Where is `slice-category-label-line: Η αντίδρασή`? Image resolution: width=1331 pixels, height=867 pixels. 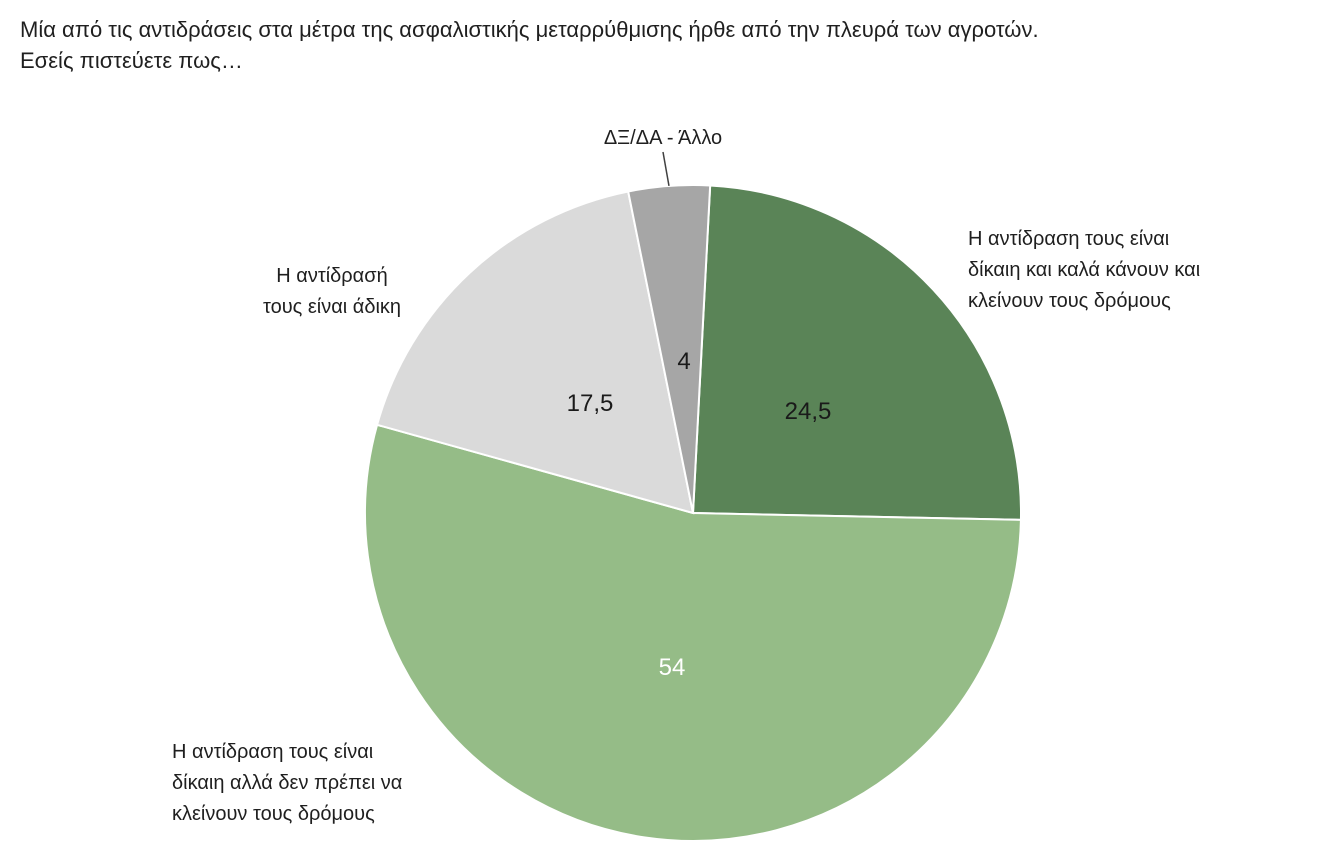
slice-category-label-line: Η αντίδρασή is located at coordinates (331, 276).